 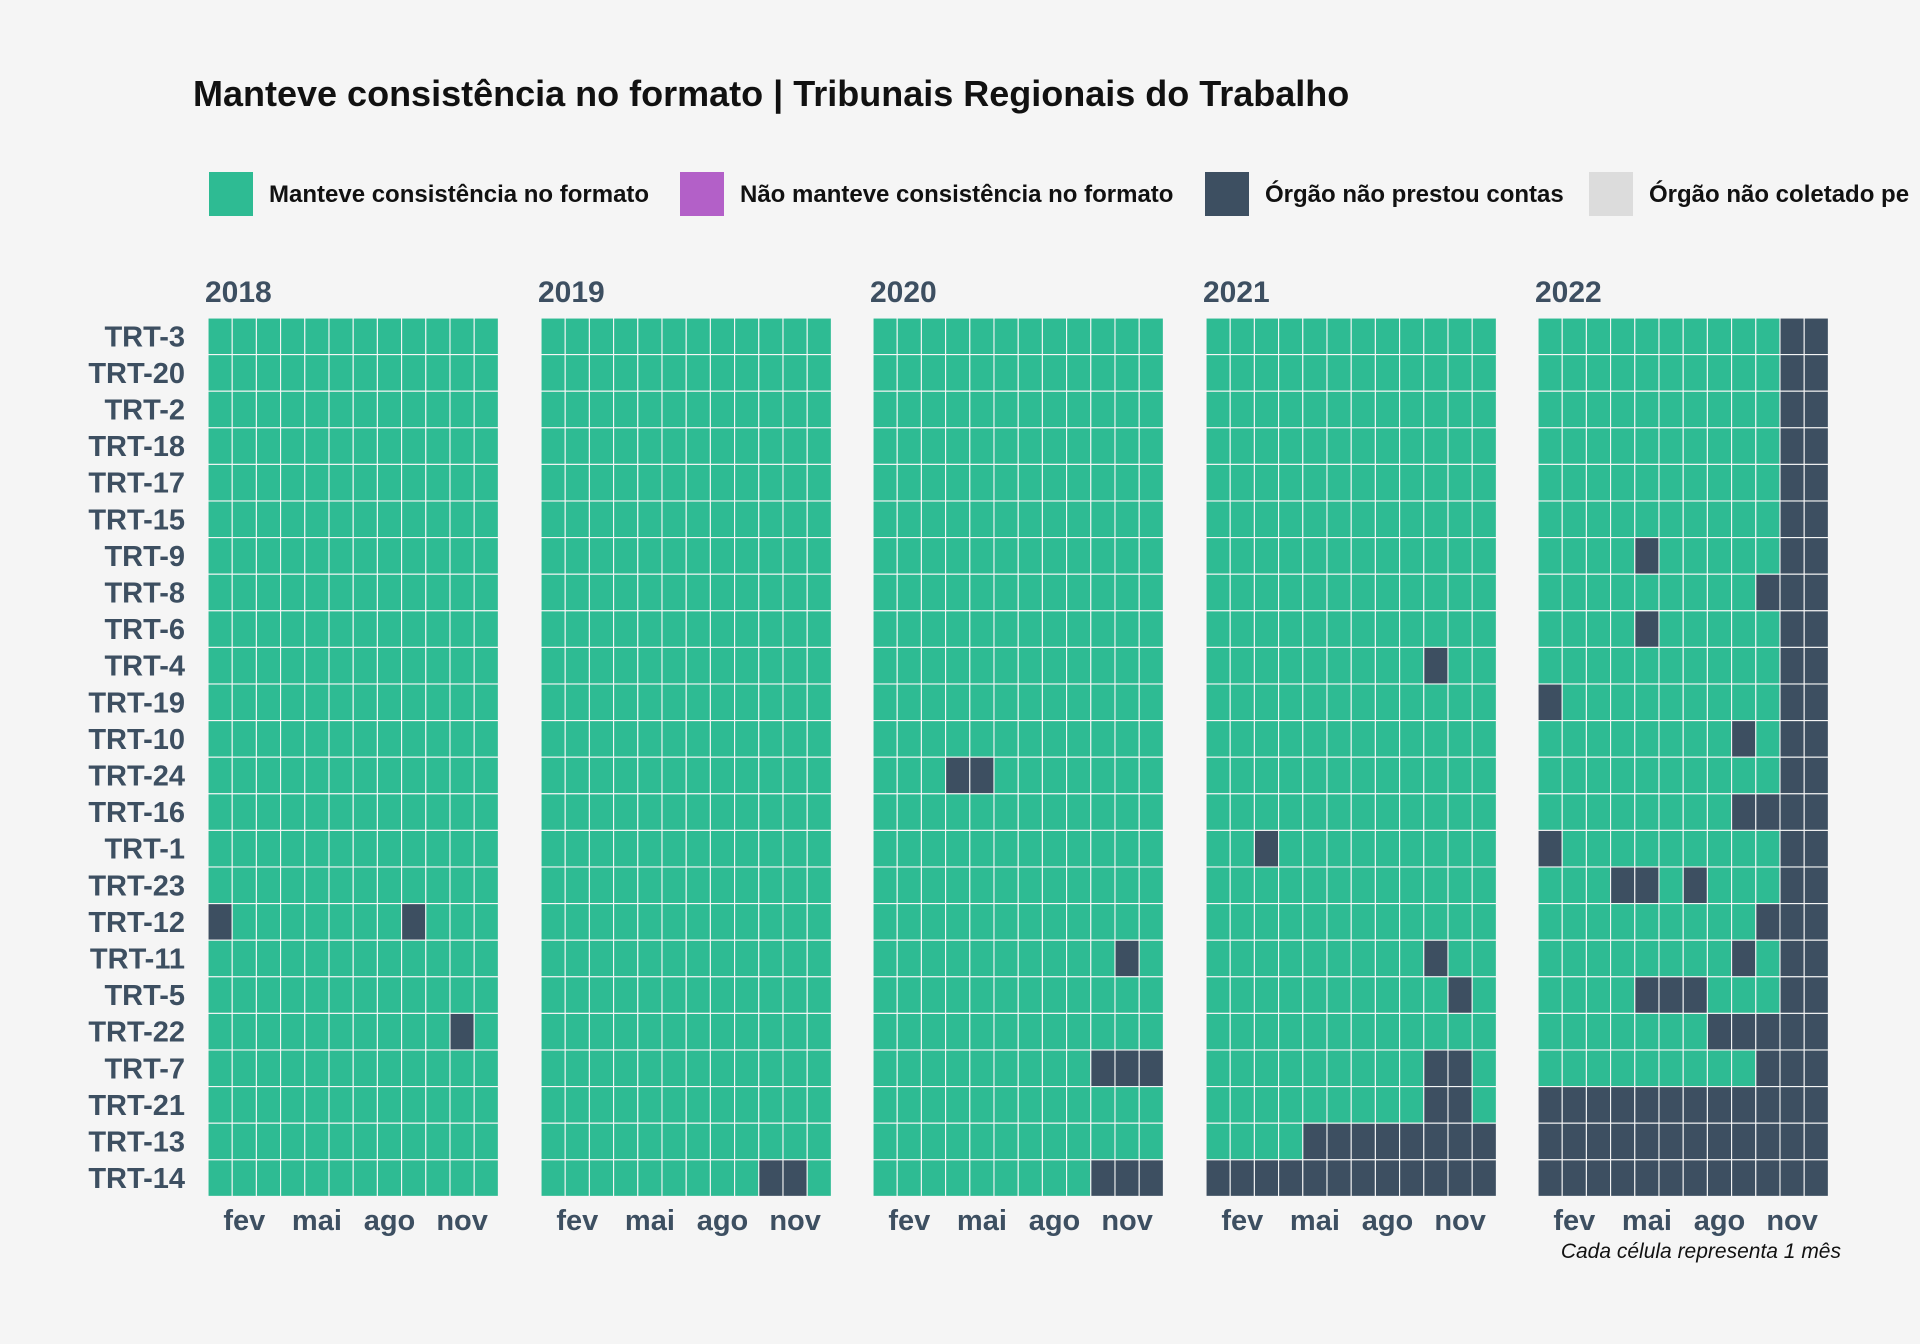 I want to click on cell-2019-trt-10-m9, so click(x=747, y=739).